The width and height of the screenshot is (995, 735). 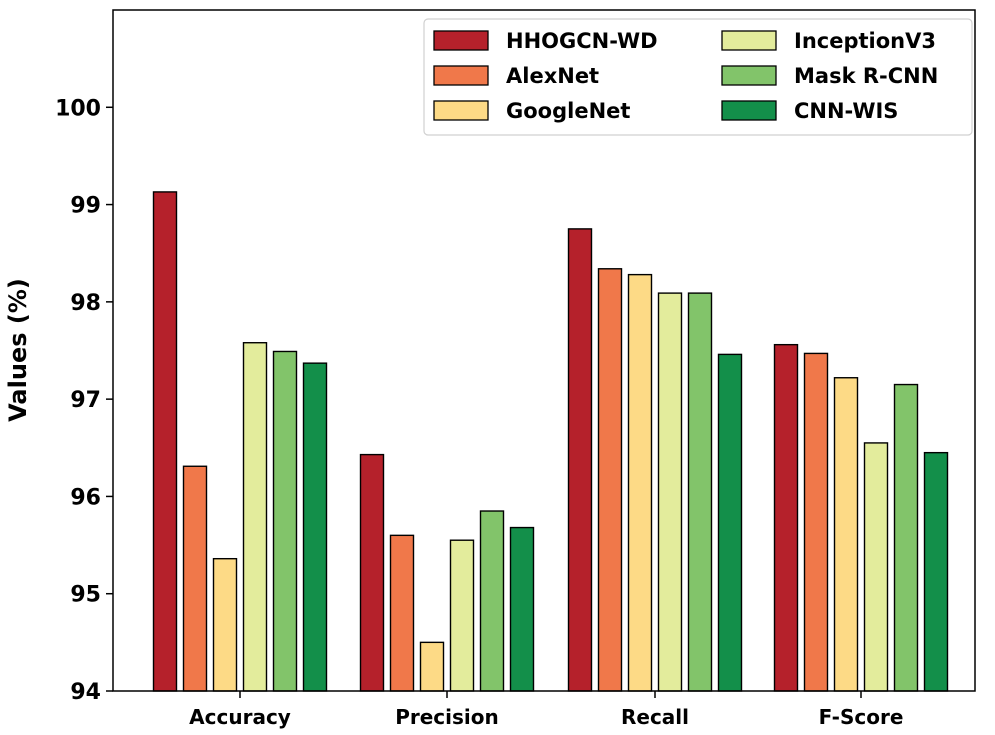 I want to click on bar-googlenet-accuracy, so click(x=225, y=624).